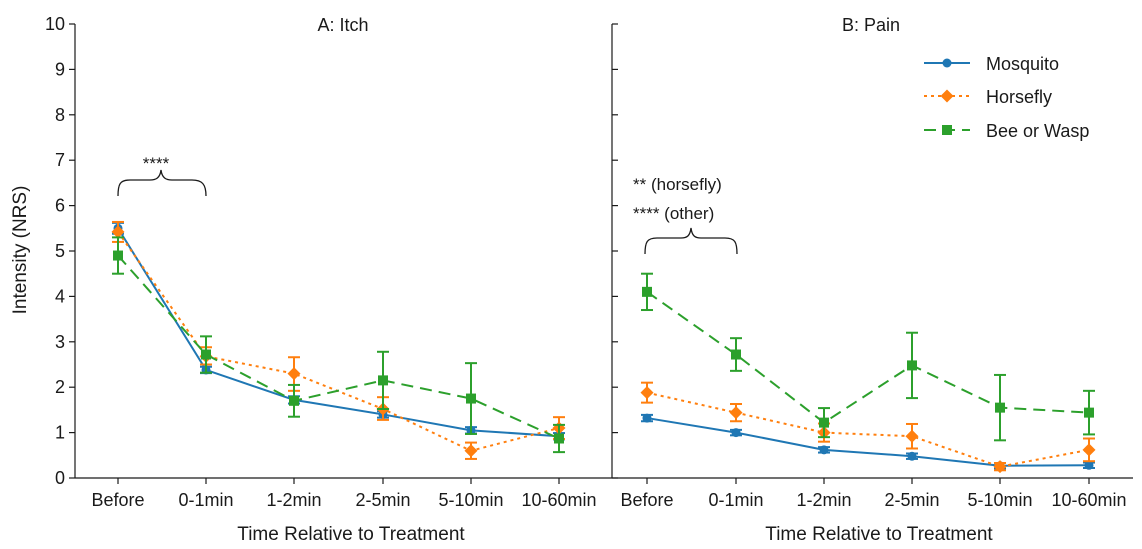  What do you see at coordinates (871, 25) in the screenshot?
I see `panel-b-title: B: Pain` at bounding box center [871, 25].